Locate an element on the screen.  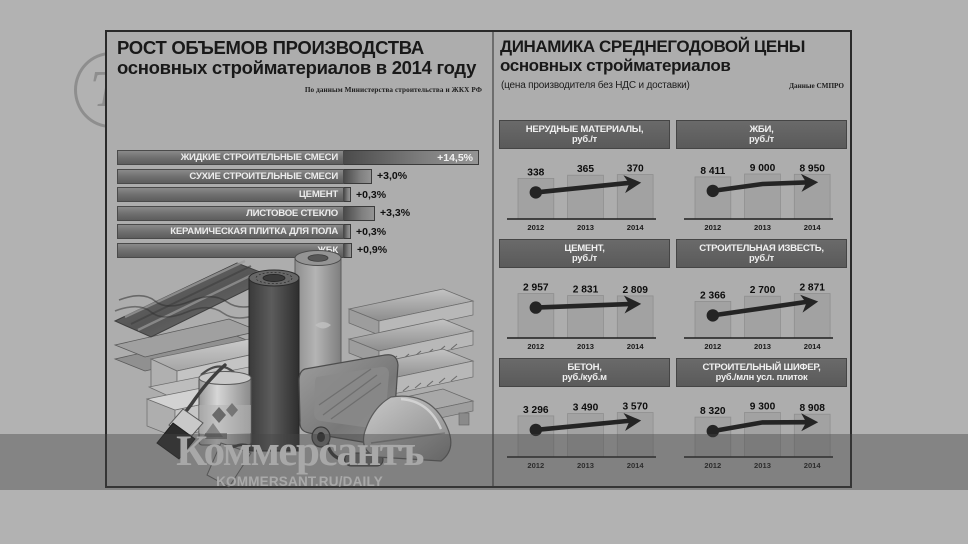
price-chart-value-label: 3 570 is located at coordinates (635, 407).